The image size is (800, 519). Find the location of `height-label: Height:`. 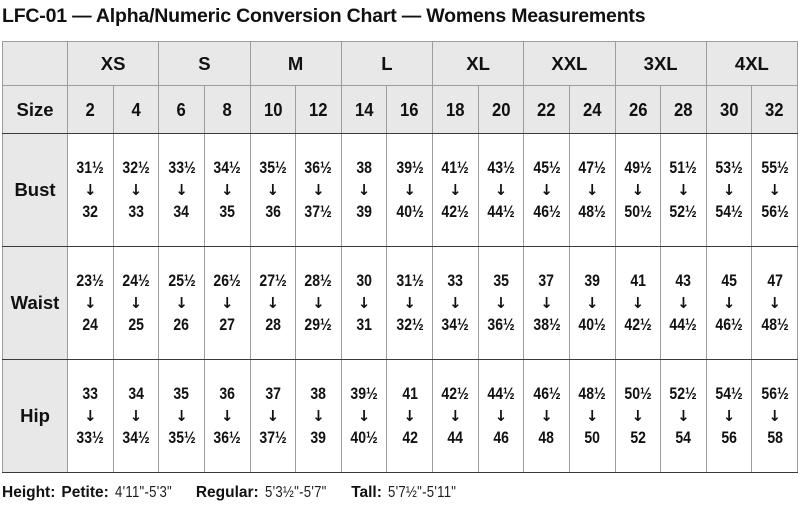

height-label: Height: is located at coordinates (29, 492).